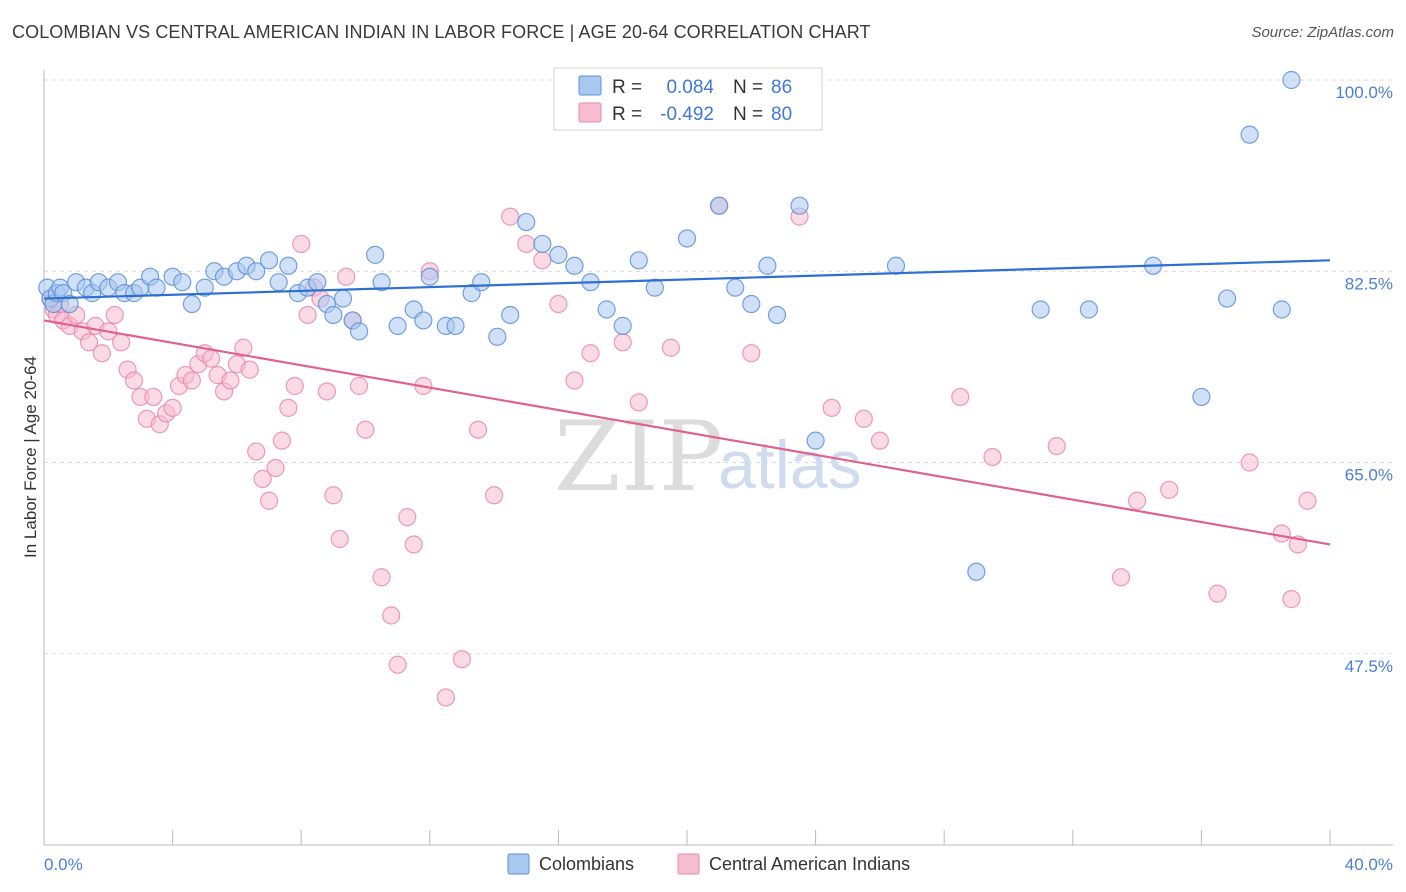  Describe the element at coordinates (781, 114) in the screenshot. I see `legend-n-value: 80` at that location.